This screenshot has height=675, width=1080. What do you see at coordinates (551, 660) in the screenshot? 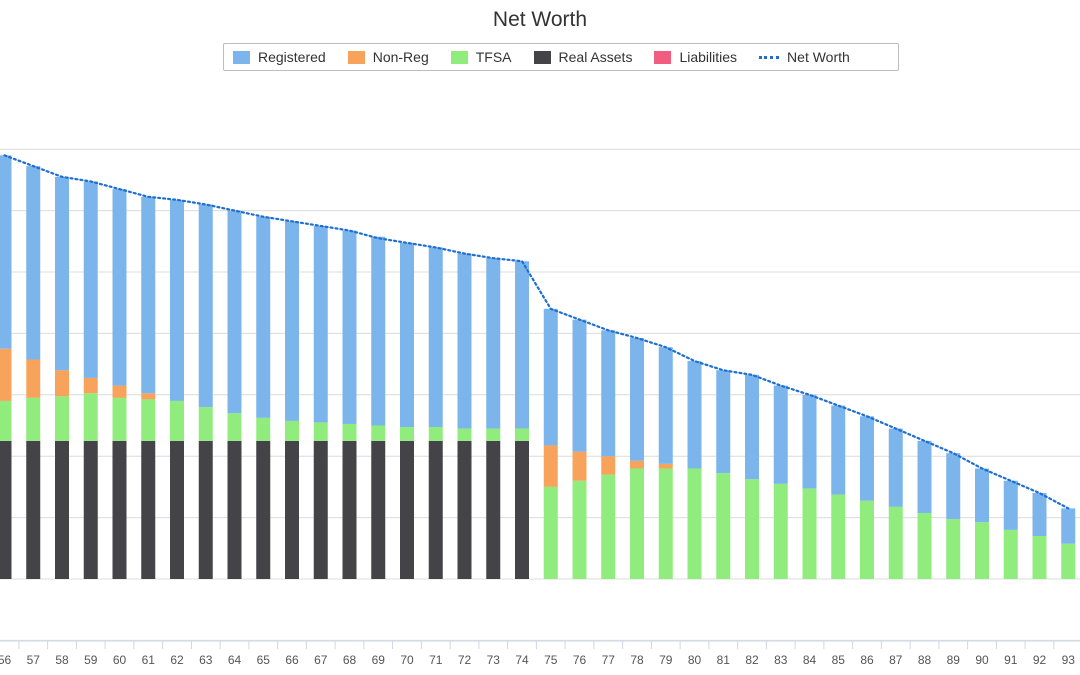
I see `x-tick-label: 75` at bounding box center [551, 660].